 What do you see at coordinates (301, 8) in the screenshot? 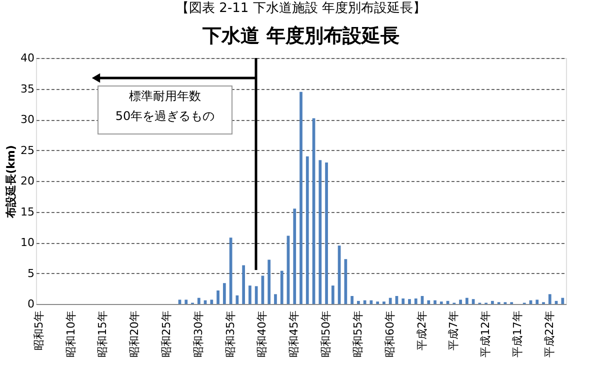
I see `chart-title: 【図表 2-11 下水道施設 年度別布設延長】` at bounding box center [301, 8].